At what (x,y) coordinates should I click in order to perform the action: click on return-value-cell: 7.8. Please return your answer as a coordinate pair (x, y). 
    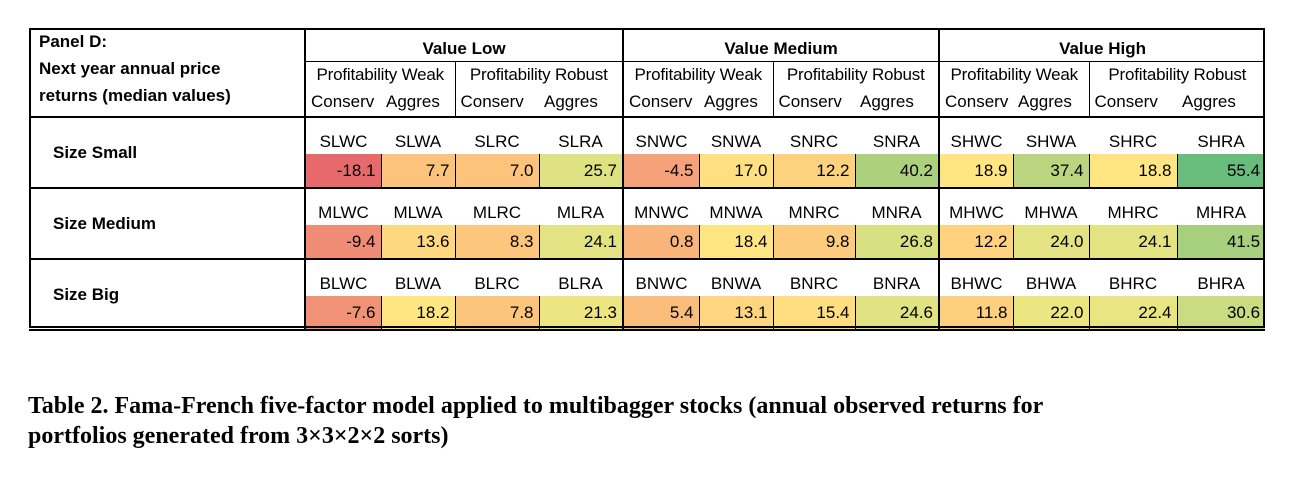
    Looking at the image, I should click on (497, 313).